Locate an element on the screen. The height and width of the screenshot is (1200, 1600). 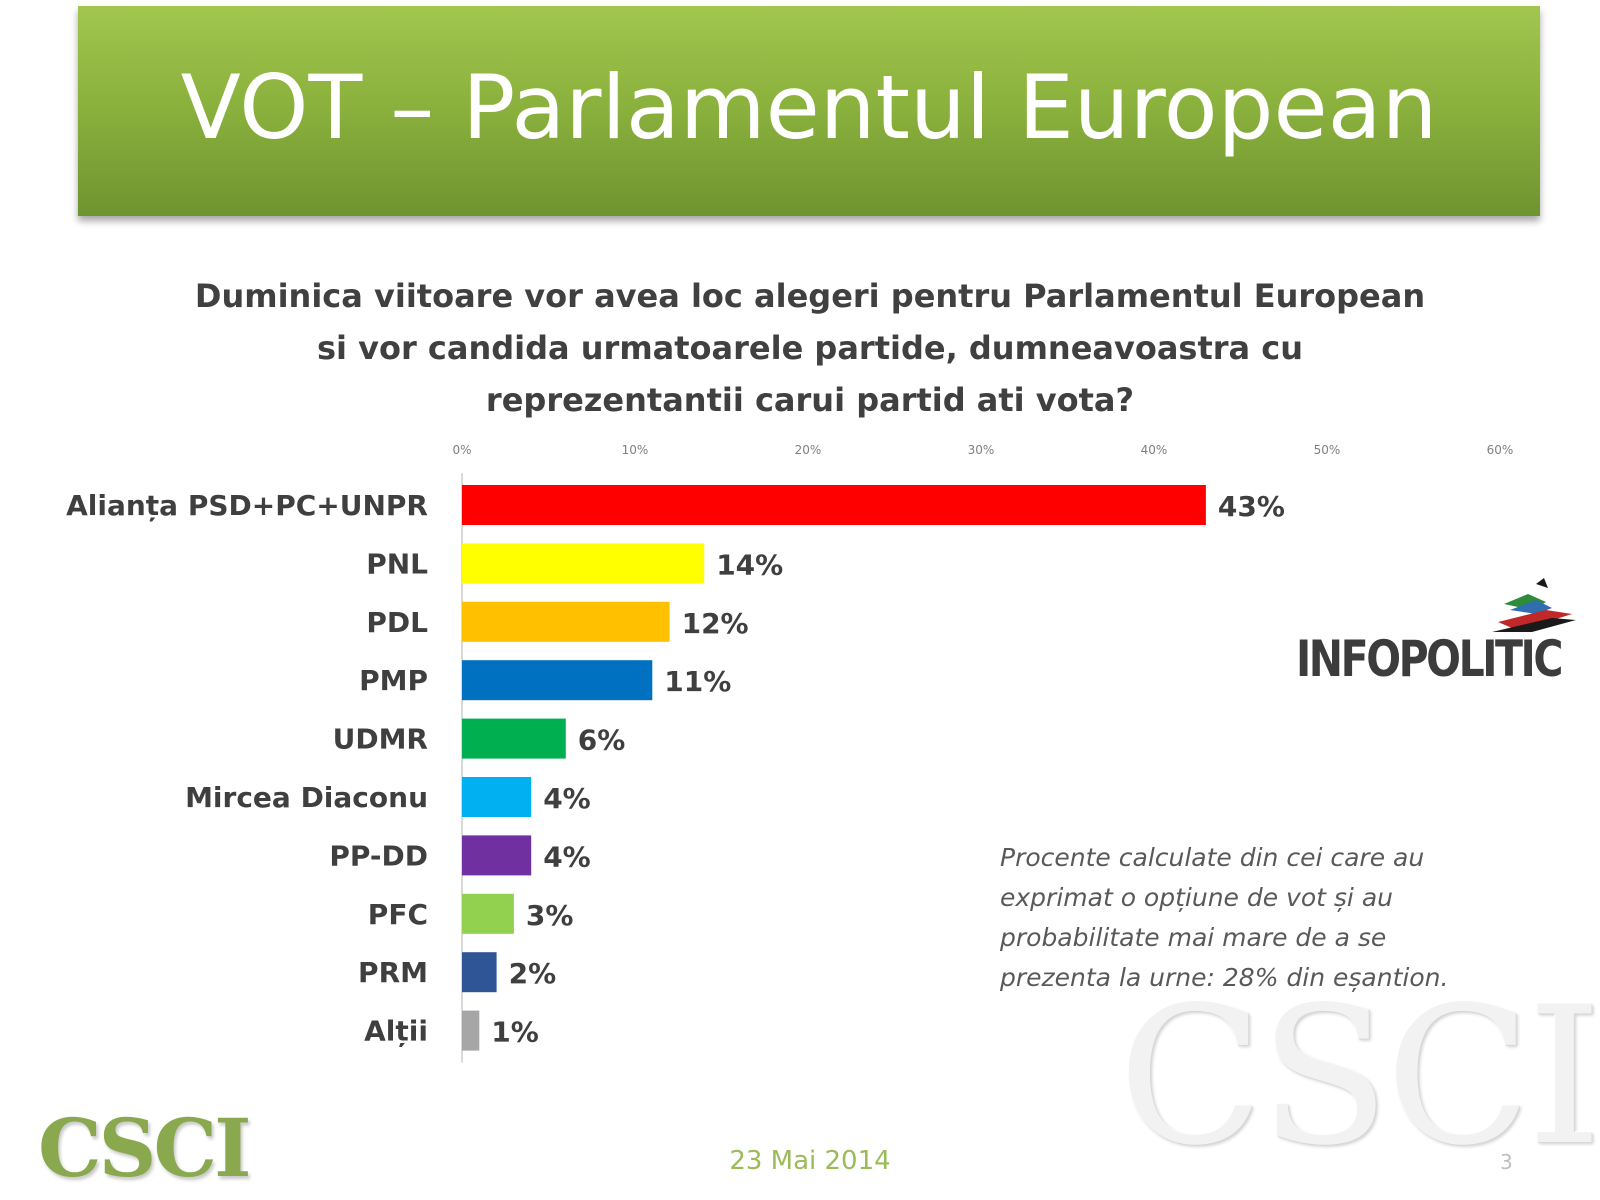
x-tick-label: 10% is located at coordinates (635, 450).